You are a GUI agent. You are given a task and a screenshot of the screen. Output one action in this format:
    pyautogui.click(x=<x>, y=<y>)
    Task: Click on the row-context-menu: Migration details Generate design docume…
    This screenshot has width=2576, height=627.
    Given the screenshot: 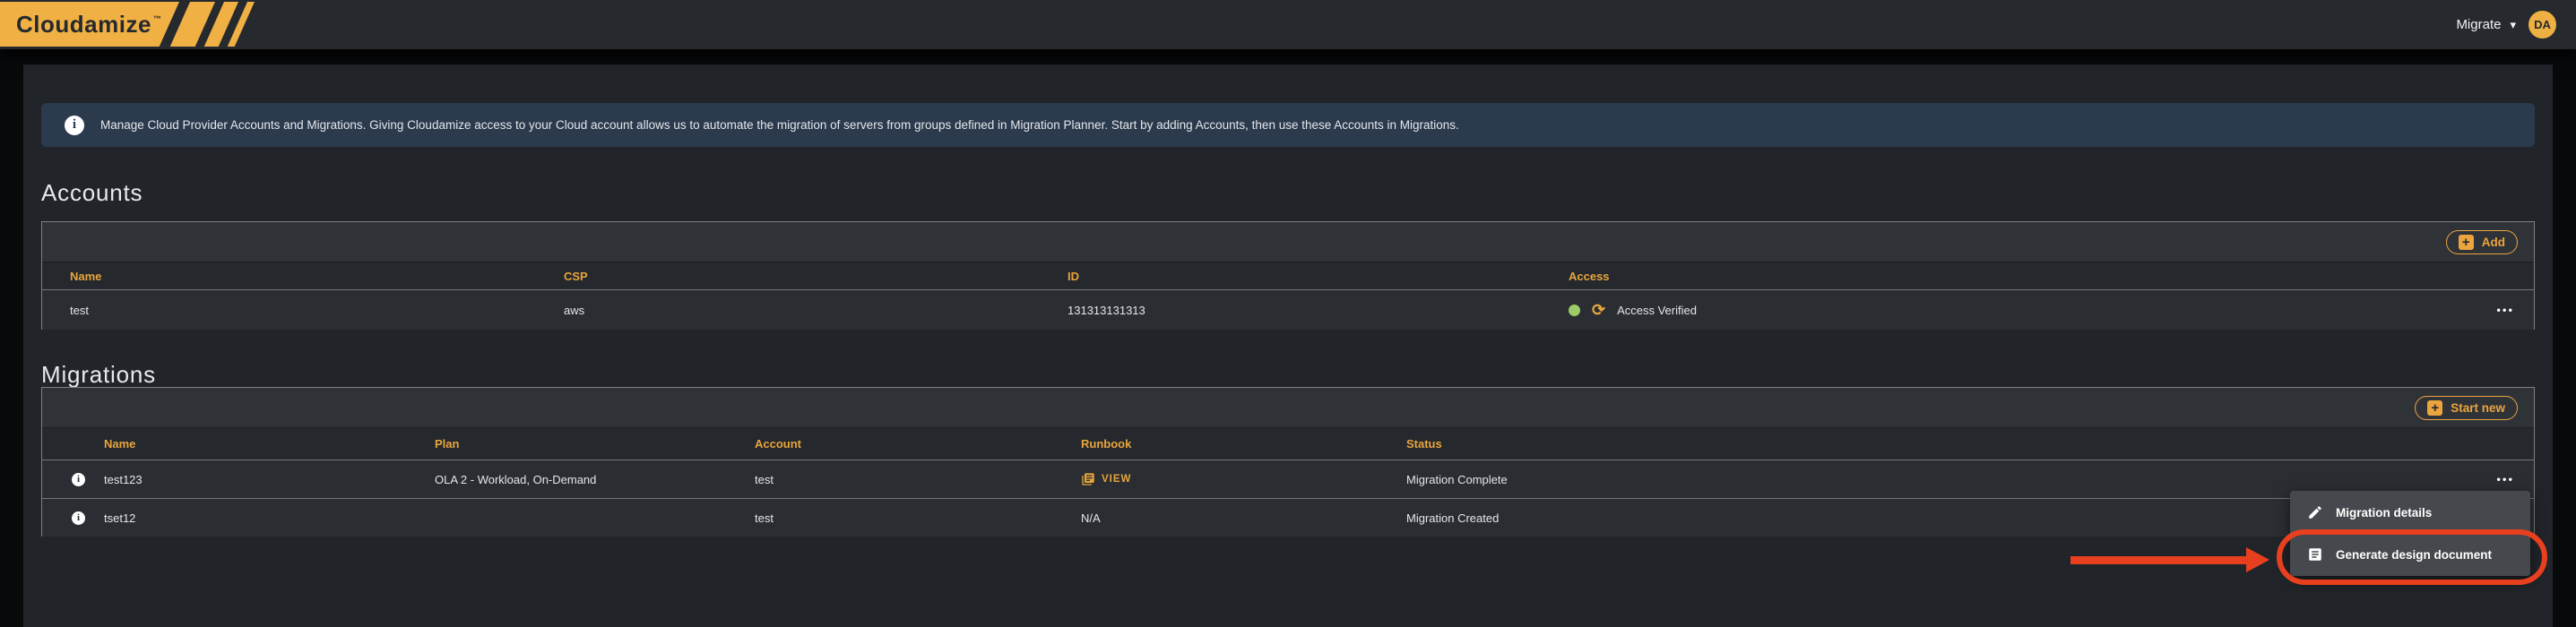 What is the action you would take?
    pyautogui.click(x=2410, y=533)
    